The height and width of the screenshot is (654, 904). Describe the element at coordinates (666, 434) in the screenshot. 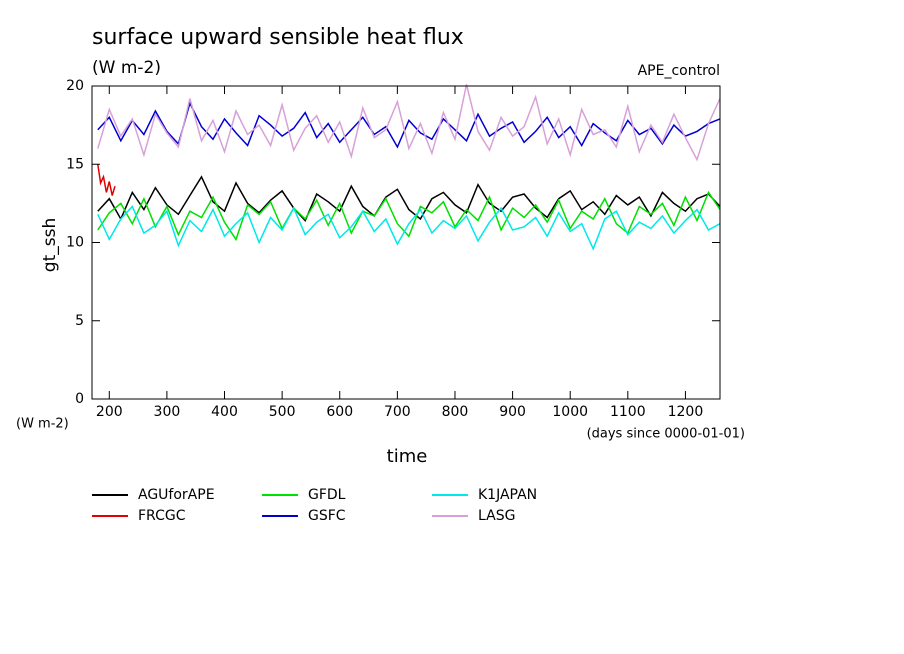

I see `x-unit-label: (days since 0000-01-01)` at that location.